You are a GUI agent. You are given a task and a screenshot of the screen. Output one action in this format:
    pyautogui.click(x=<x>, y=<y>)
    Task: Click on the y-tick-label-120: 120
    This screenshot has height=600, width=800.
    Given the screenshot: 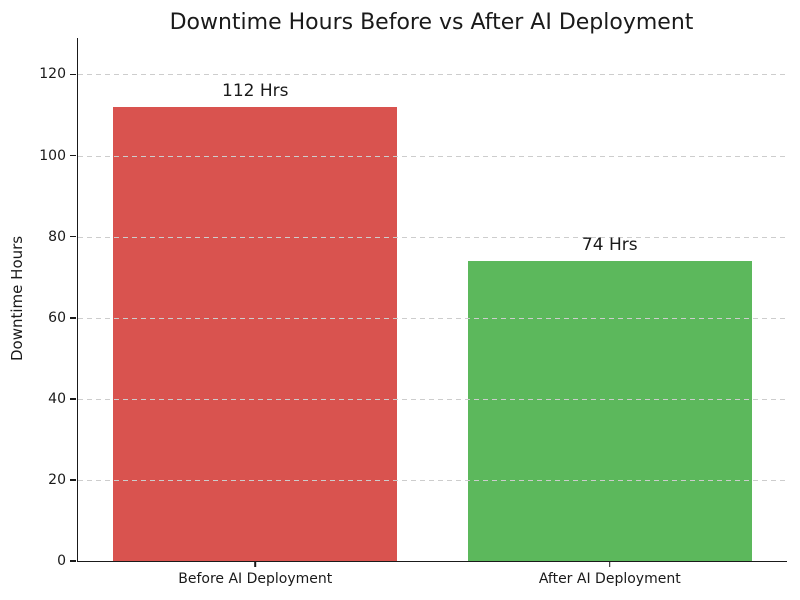 What is the action you would take?
    pyautogui.click(x=52, y=74)
    